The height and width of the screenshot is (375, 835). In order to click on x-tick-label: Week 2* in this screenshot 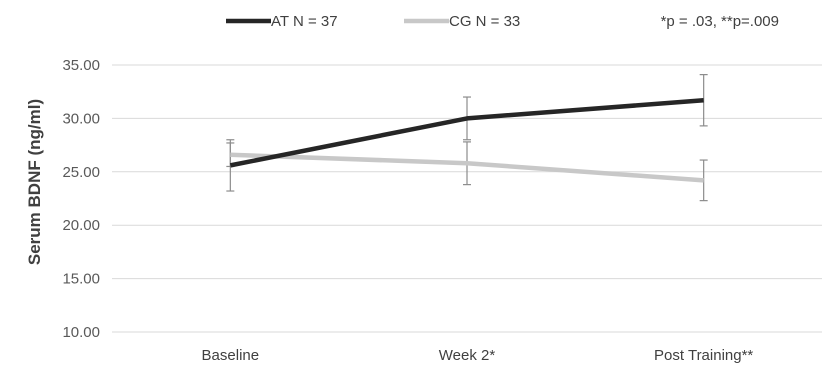, I will do `click(467, 355)`.